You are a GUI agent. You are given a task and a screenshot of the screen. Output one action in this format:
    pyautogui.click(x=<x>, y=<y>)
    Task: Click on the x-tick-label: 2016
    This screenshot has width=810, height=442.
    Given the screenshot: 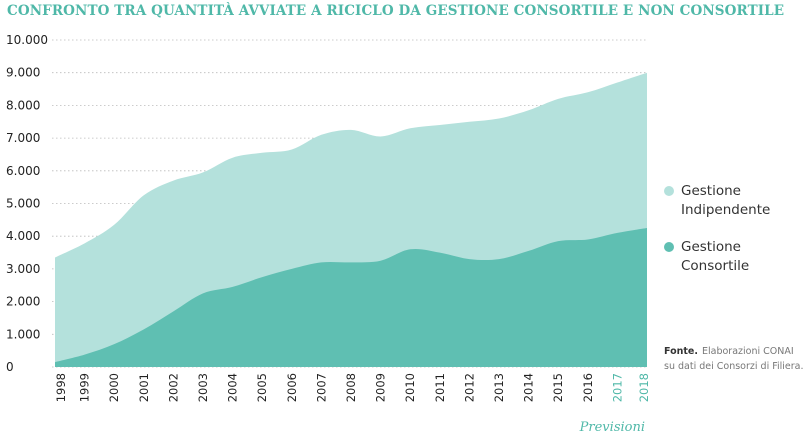 What is the action you would take?
    pyautogui.click(x=588, y=387)
    